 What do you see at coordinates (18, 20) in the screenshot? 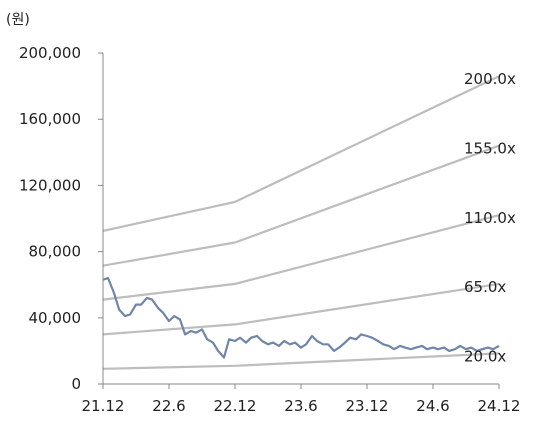
I see `y-unit-label: (원)` at bounding box center [18, 20].